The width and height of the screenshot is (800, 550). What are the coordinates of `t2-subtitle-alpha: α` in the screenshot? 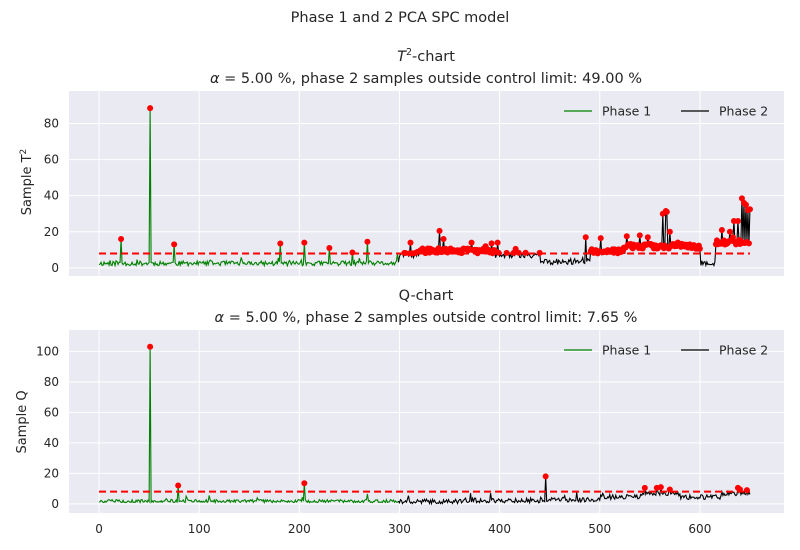 It's located at (215, 79).